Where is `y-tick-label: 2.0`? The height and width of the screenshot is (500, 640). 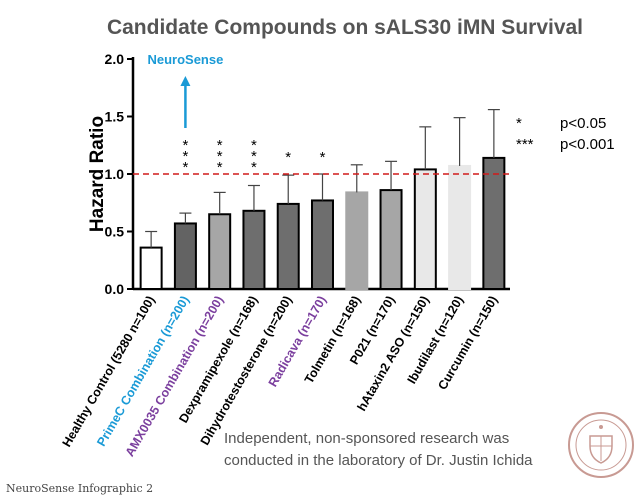
y-tick-label: 2.0 is located at coordinates (115, 59).